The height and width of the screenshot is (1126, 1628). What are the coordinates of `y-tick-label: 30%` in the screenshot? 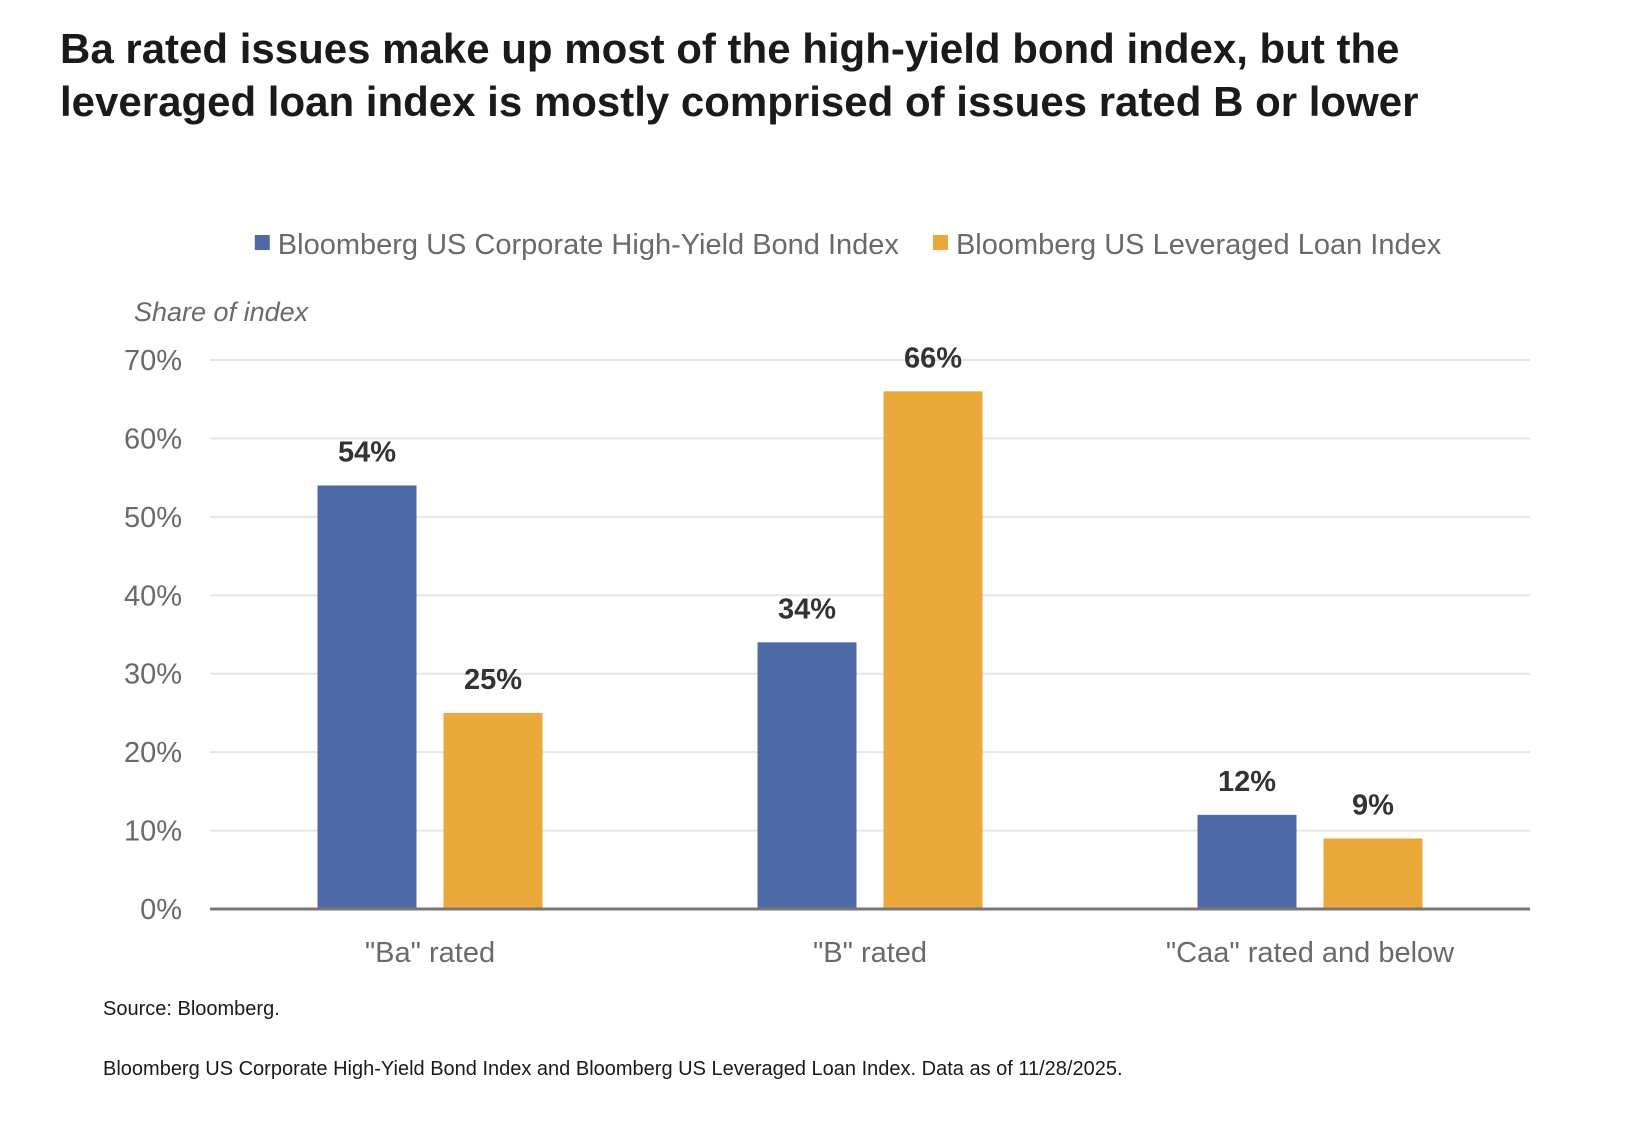 It's located at (153, 675).